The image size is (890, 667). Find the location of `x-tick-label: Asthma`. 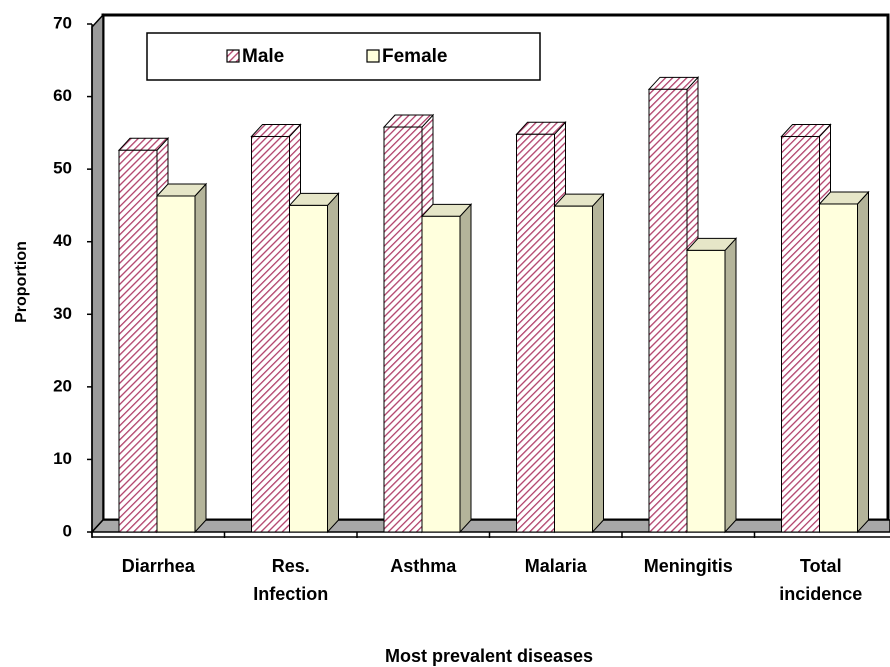

x-tick-label: Asthma is located at coordinates (423, 566).